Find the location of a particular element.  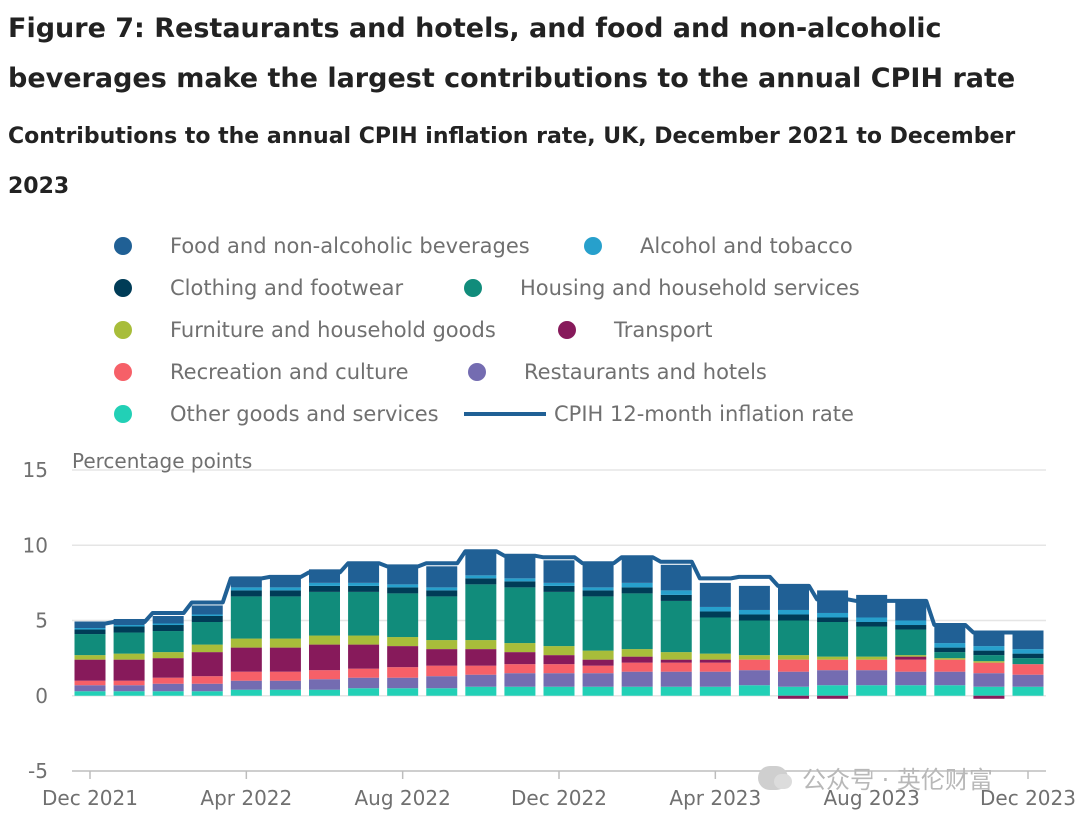

x-tick-label: Aug 2022 is located at coordinates (403, 798).